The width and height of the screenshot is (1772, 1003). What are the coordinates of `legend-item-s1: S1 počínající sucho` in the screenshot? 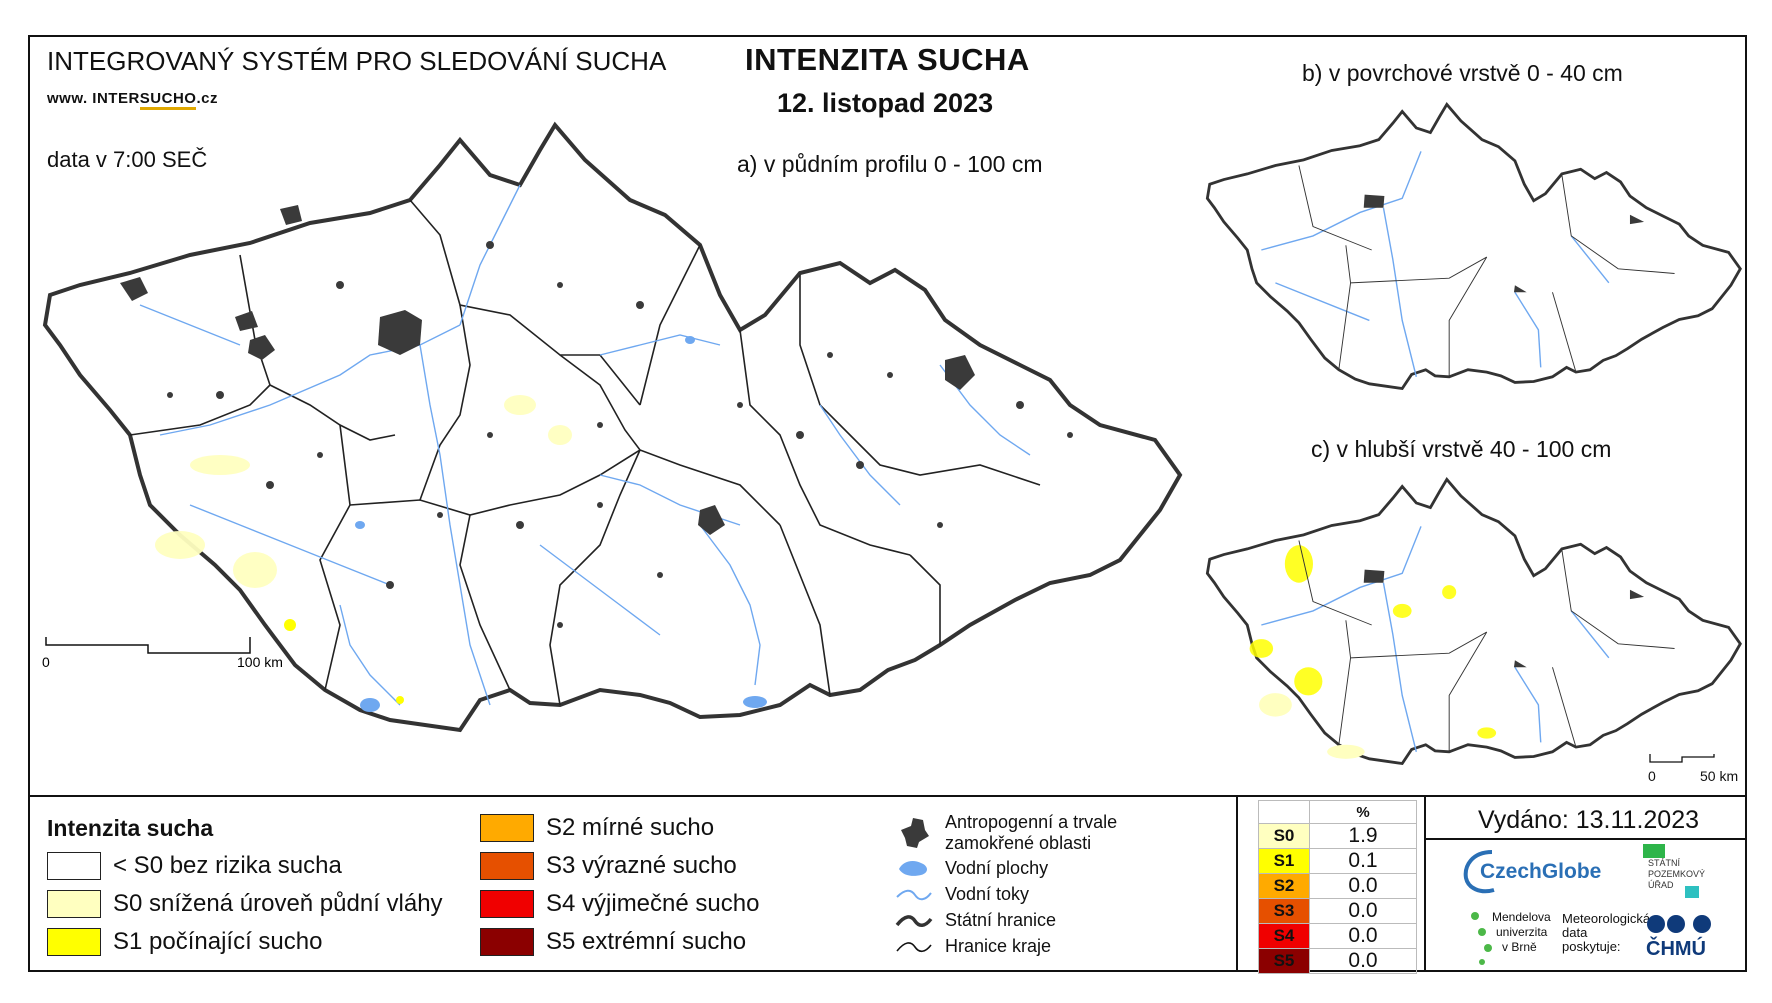 It's located at (184, 942).